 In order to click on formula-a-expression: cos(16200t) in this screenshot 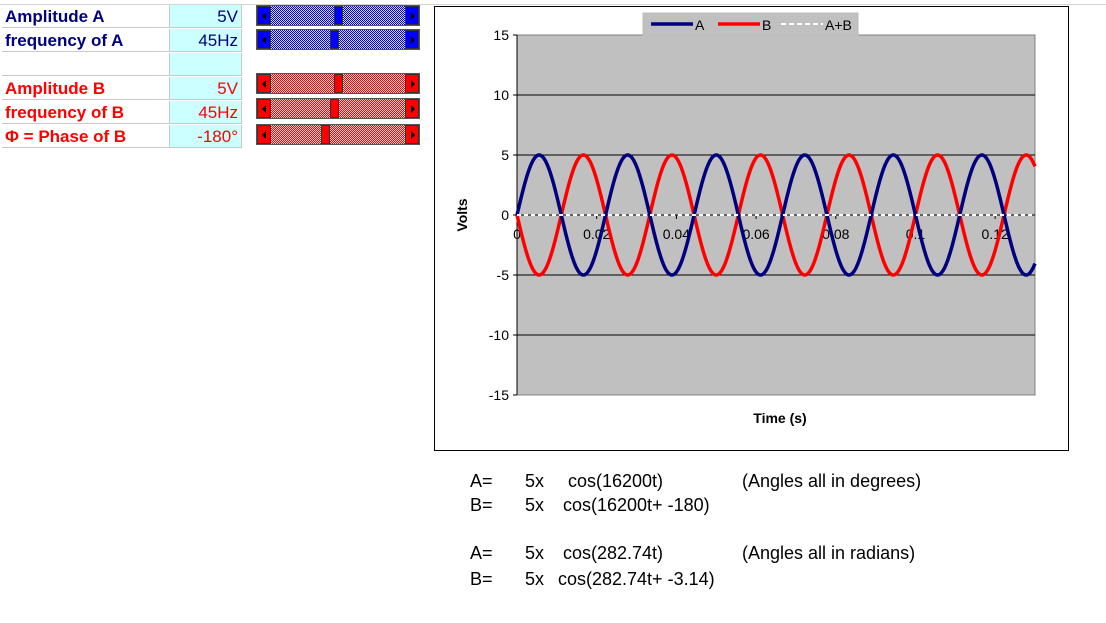, I will do `click(616, 481)`.